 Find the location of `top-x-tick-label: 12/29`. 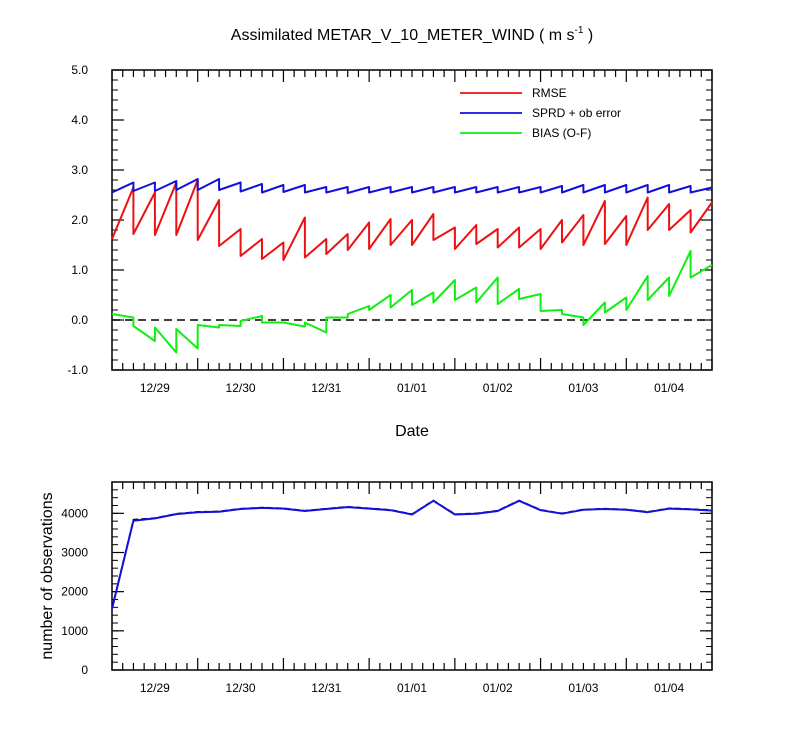

top-x-tick-label: 12/29 is located at coordinates (155, 388).